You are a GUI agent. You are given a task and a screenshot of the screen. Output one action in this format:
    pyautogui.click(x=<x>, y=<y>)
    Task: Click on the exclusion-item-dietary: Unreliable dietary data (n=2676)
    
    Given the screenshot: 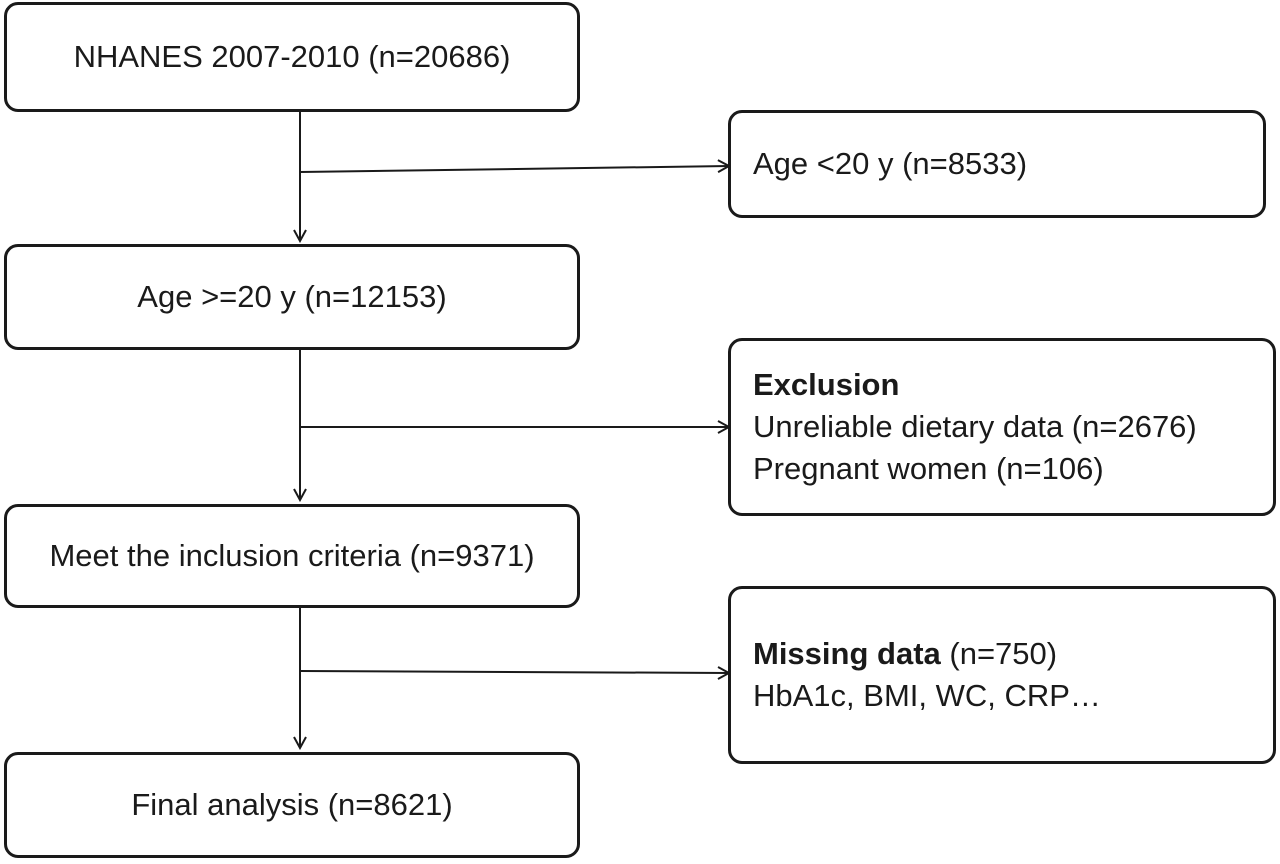 What is the action you would take?
    pyautogui.click(x=975, y=426)
    